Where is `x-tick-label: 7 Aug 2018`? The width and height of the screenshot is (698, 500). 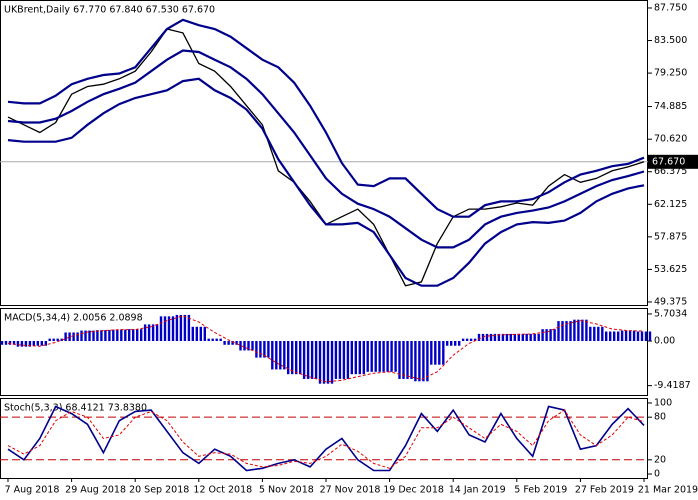 x-tick-label: 7 Aug 2018 is located at coordinates (32, 490).